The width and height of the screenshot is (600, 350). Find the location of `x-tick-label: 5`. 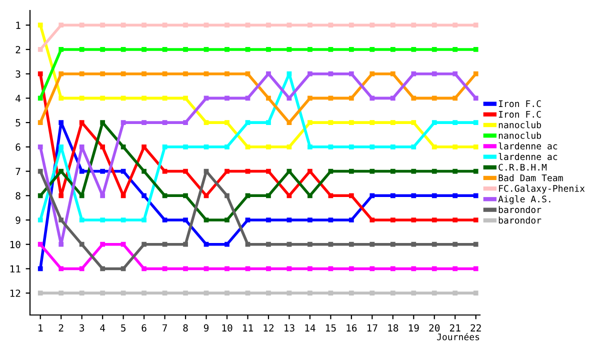

x-tick-label: 5 is located at coordinates (123, 328).